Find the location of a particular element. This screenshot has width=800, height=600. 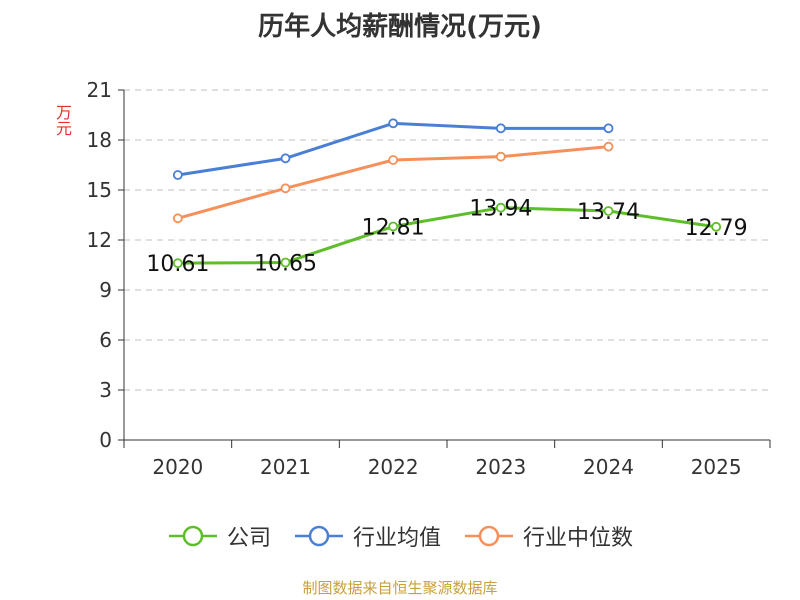

x-tick-label: 2024 is located at coordinates (608, 467).